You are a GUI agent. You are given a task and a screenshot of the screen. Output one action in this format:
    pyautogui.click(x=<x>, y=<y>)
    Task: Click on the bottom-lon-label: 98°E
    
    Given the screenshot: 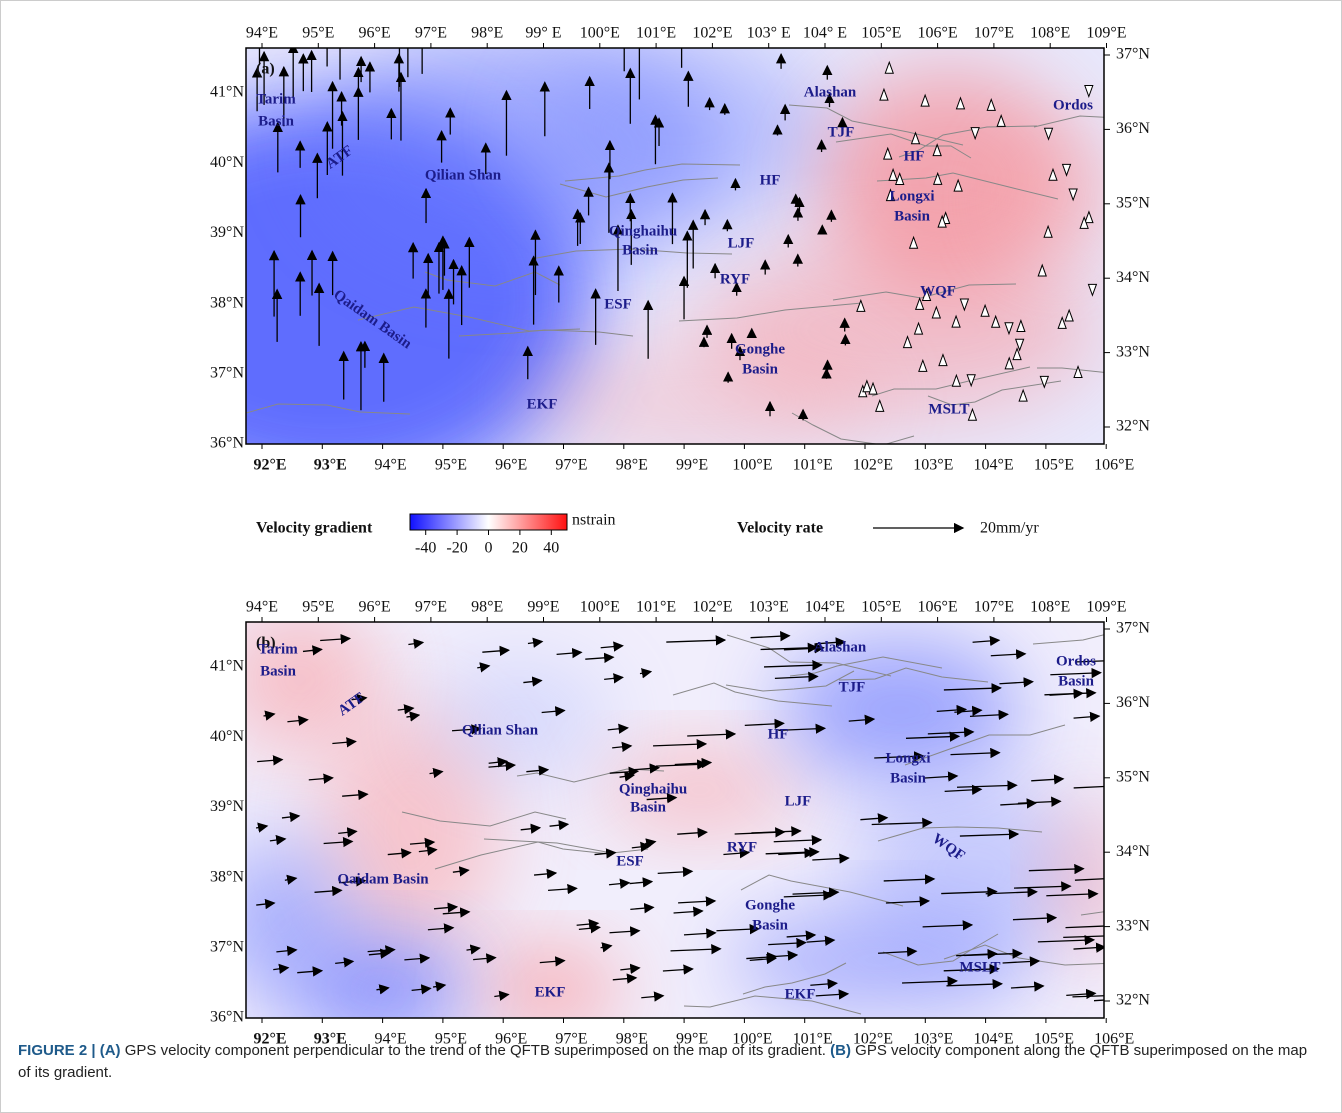 What is the action you would take?
    pyautogui.click(x=632, y=1039)
    